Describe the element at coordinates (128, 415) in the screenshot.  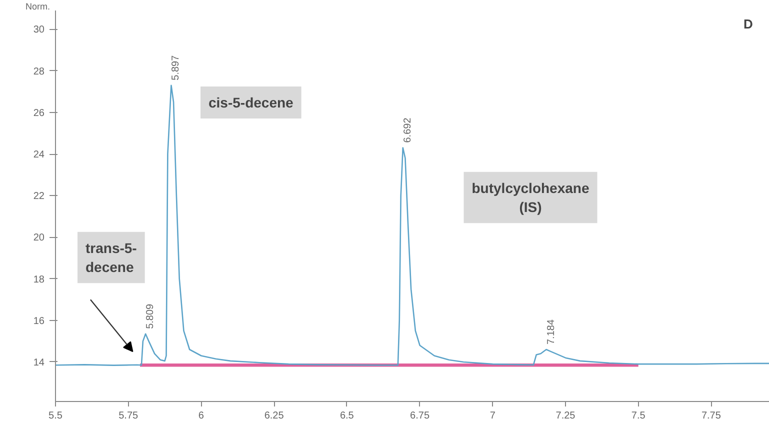
I see `x-tick-label: 5.75` at that location.